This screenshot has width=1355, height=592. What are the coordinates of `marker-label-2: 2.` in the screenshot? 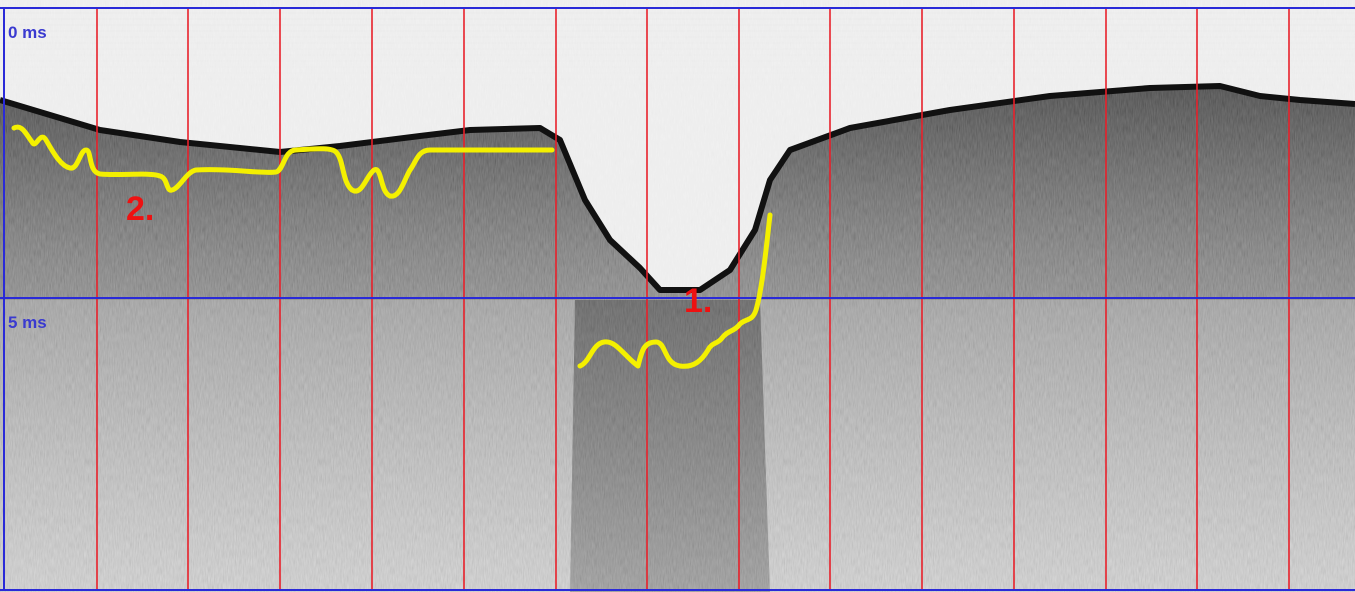 It's located at (140, 209).